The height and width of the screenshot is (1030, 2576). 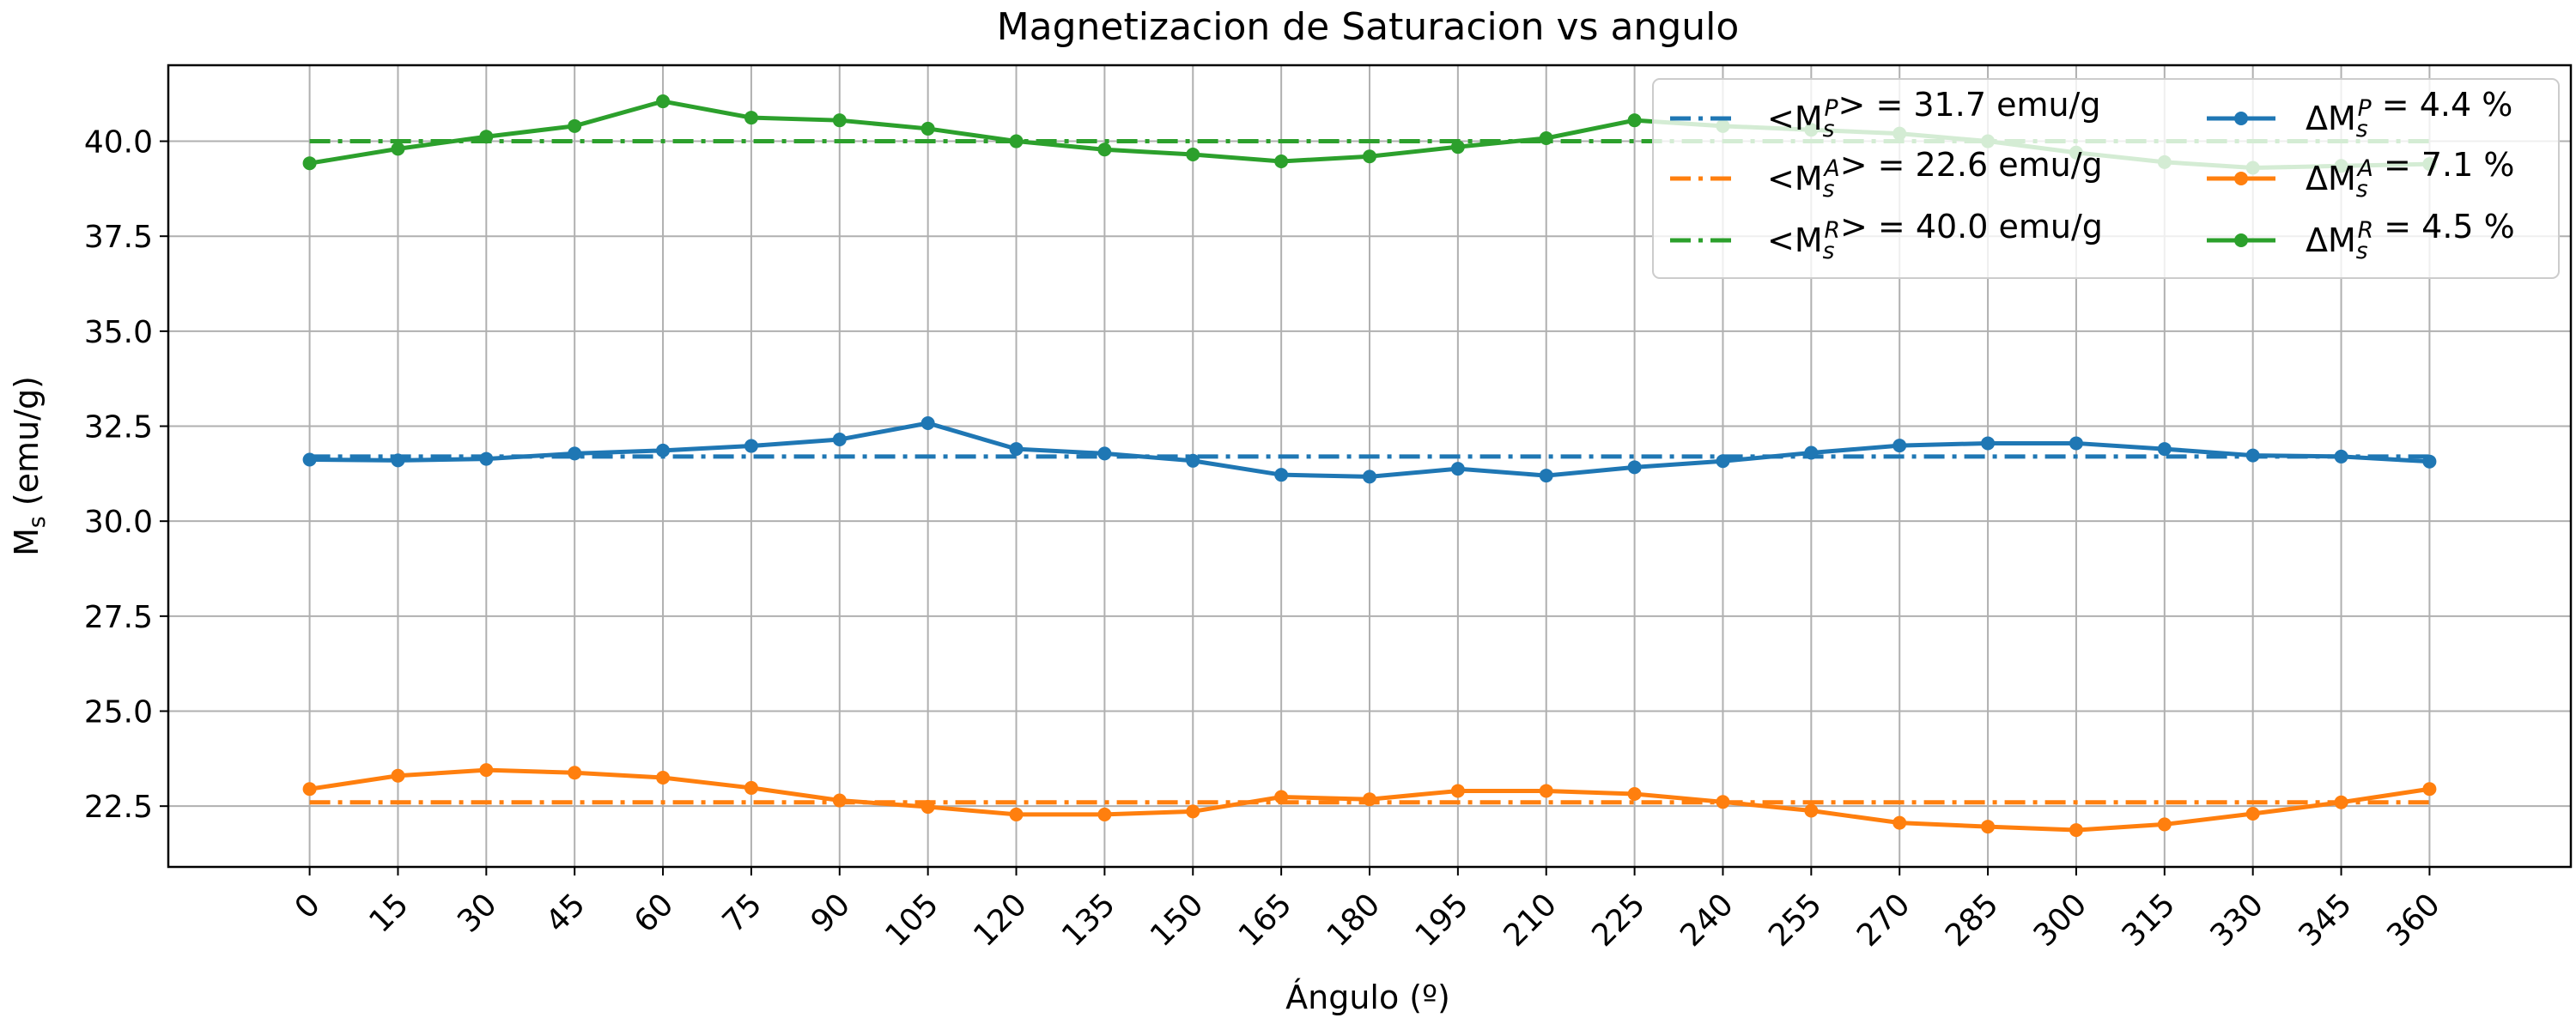 I want to click on y-tick-label: 35.0, so click(x=118, y=332).